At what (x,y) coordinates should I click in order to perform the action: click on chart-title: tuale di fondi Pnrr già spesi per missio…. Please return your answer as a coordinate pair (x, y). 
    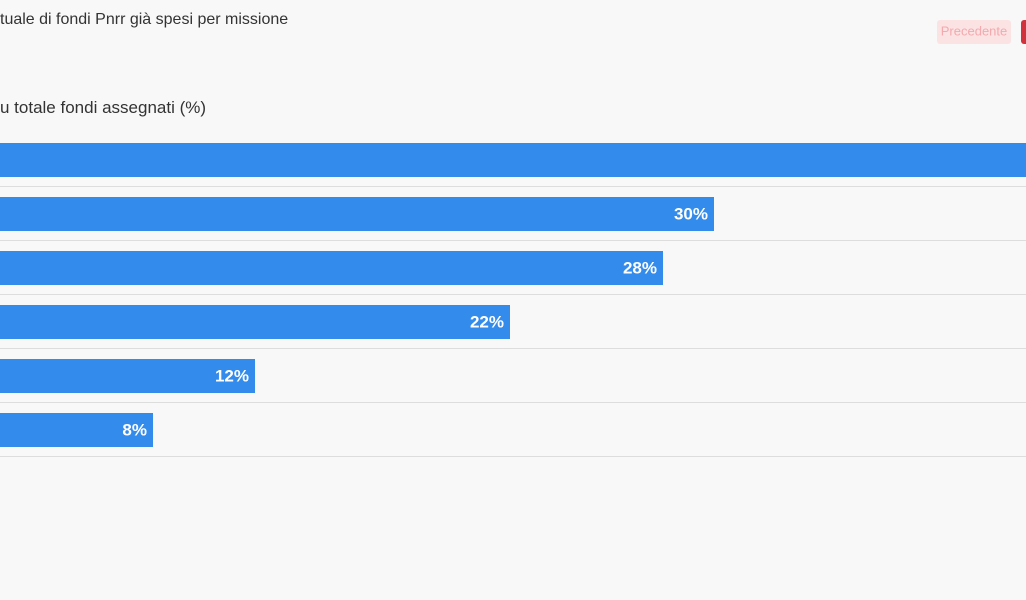
    Looking at the image, I should click on (144, 19).